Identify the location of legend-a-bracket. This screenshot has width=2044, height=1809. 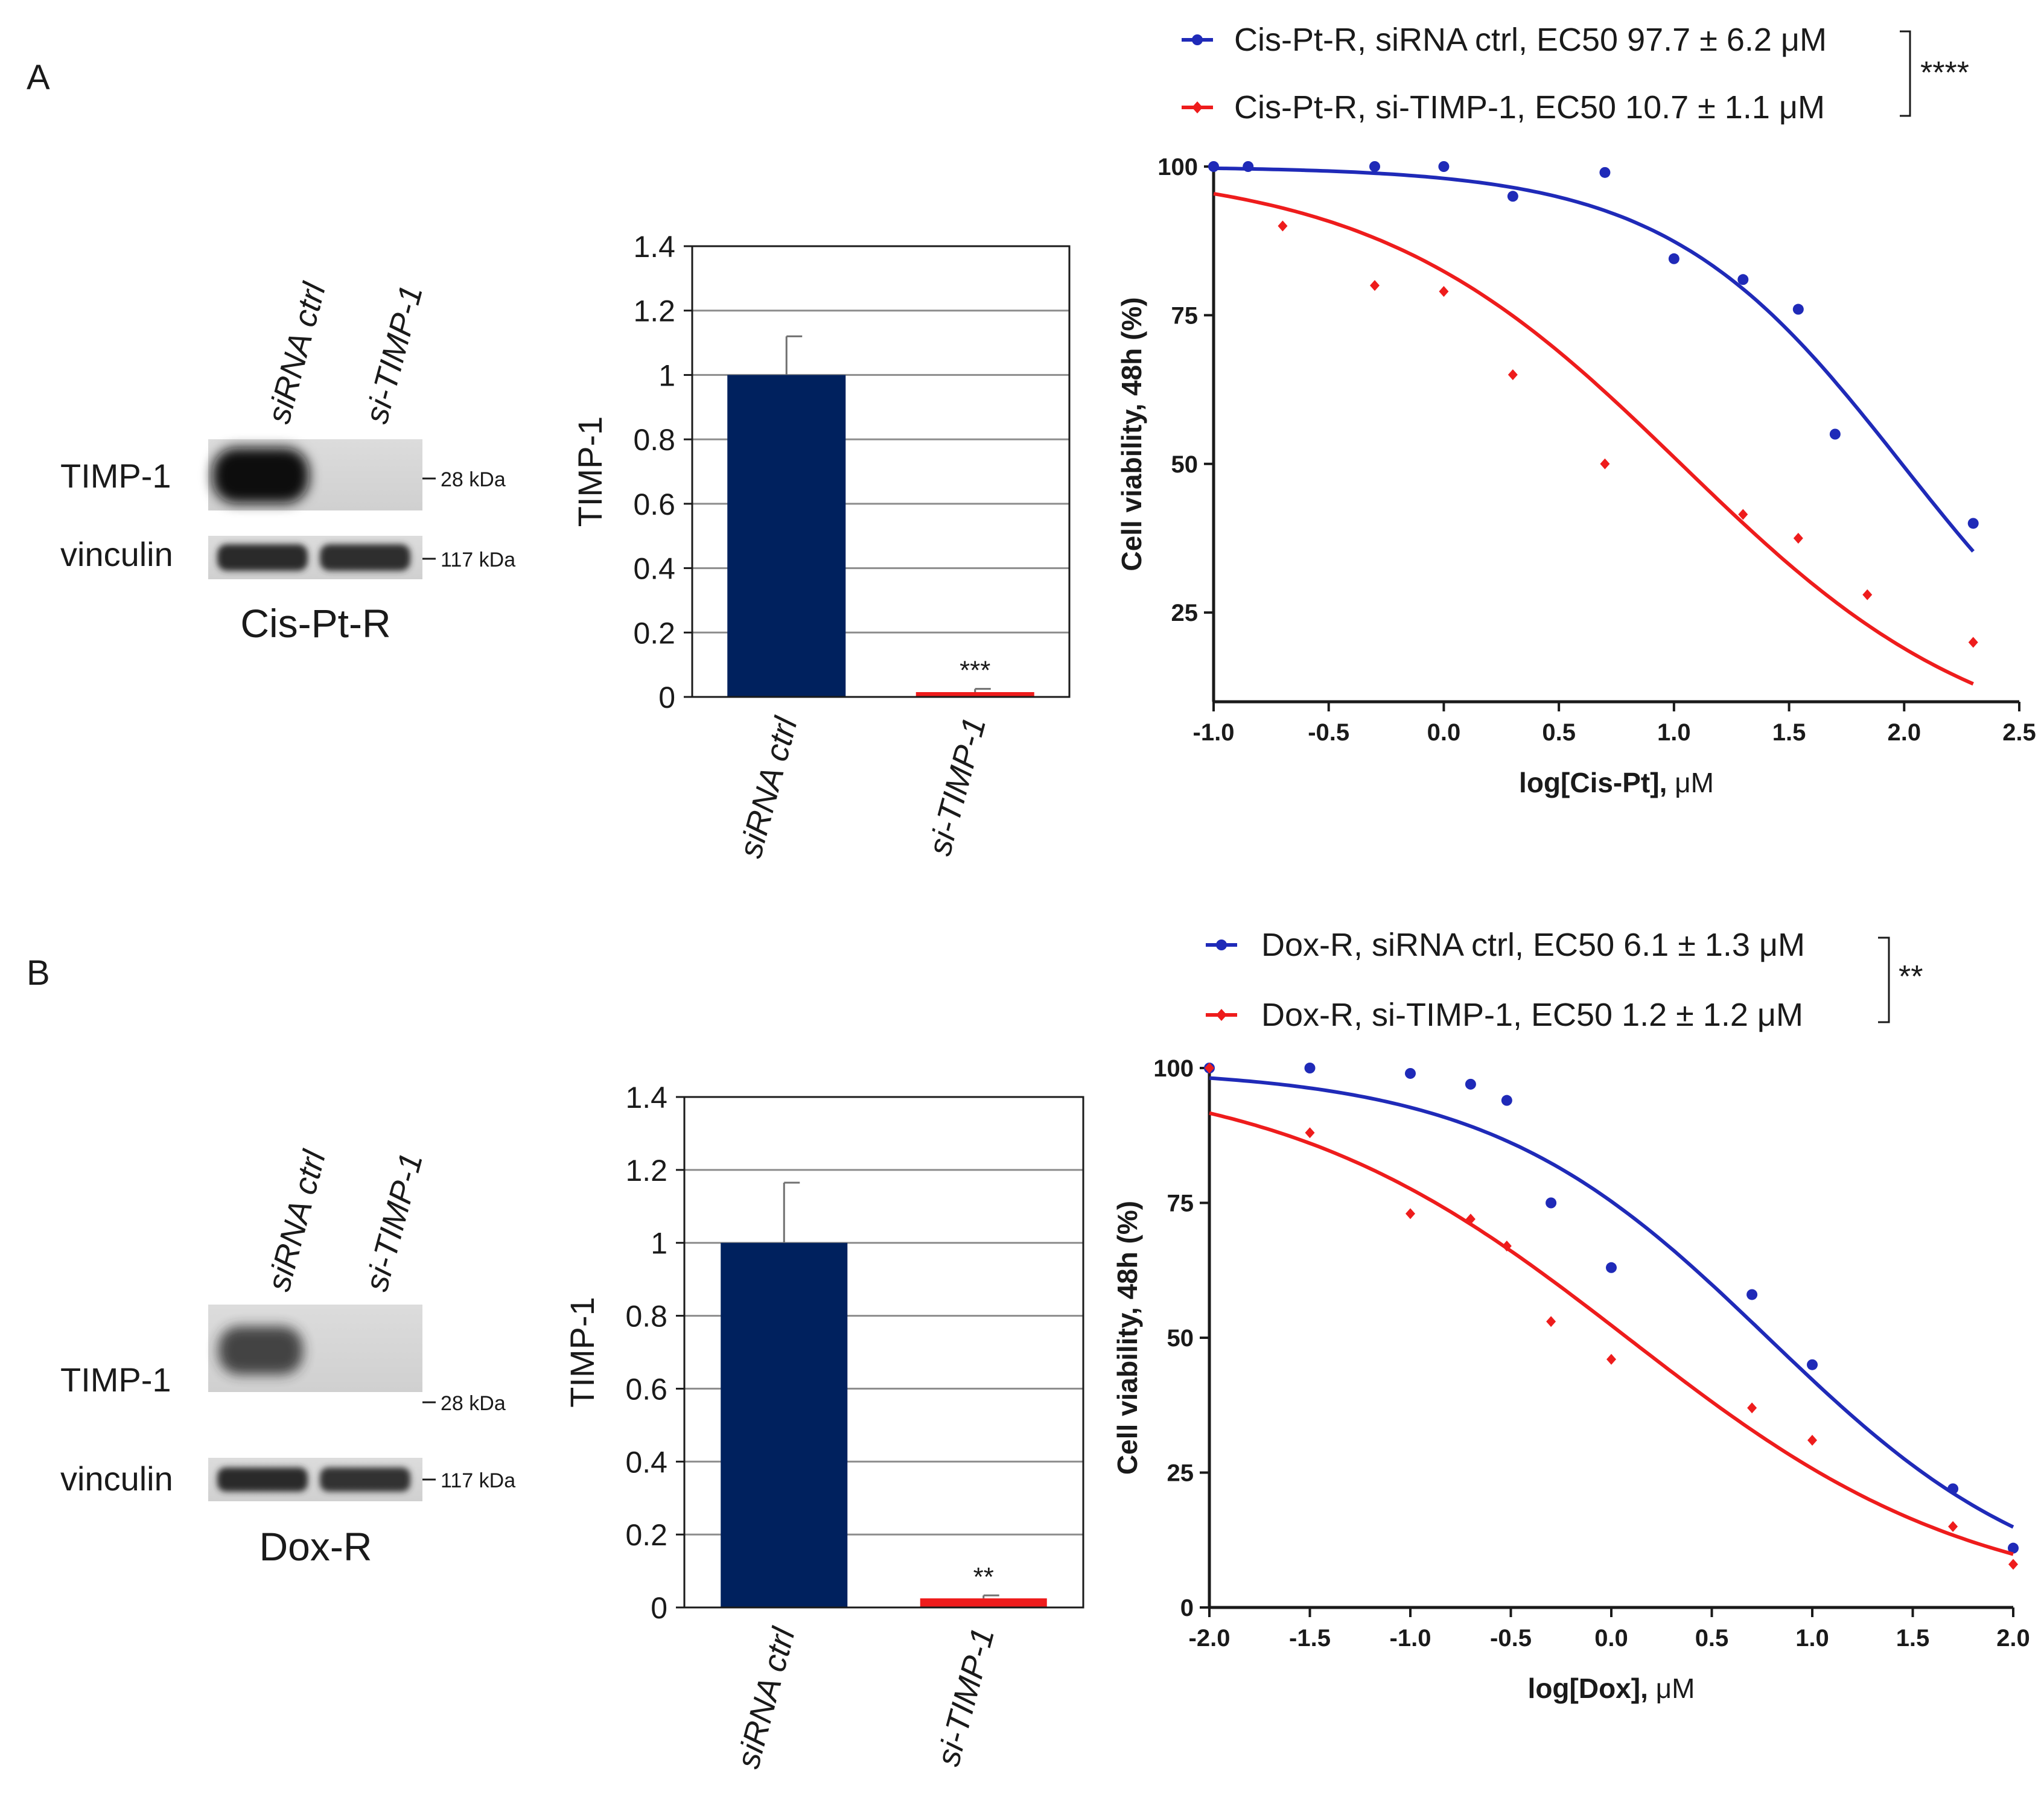
(1905, 73).